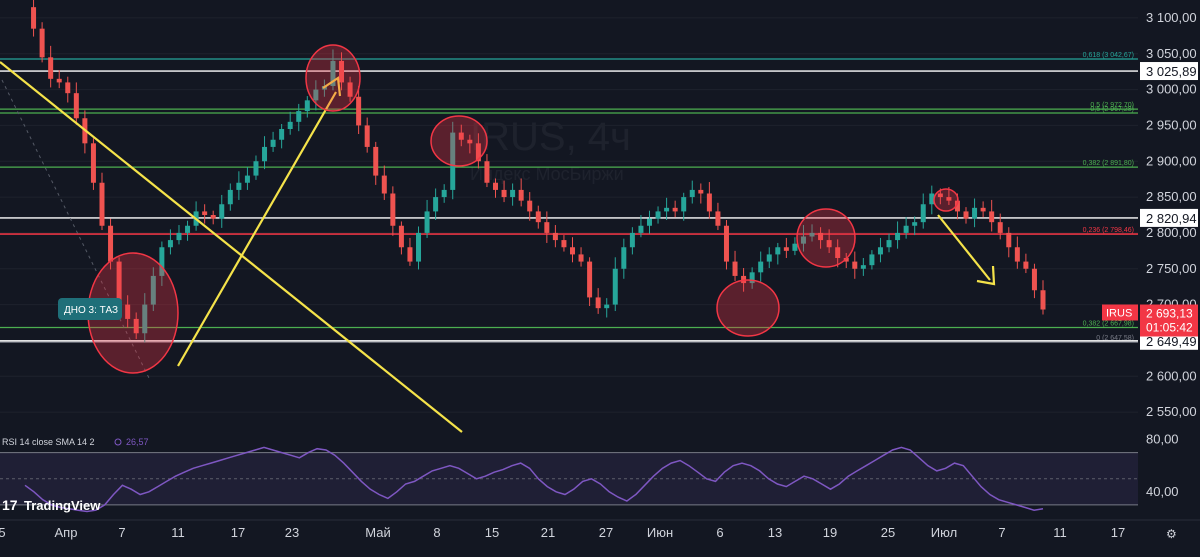 Image resolution: width=1200 pixels, height=557 pixels. I want to click on time-axis: 5 Апр 7 11 17 23 Май 8 15 21 27 Июн 6 13 19 25 Июл 7 11 17, so click(600, 535).